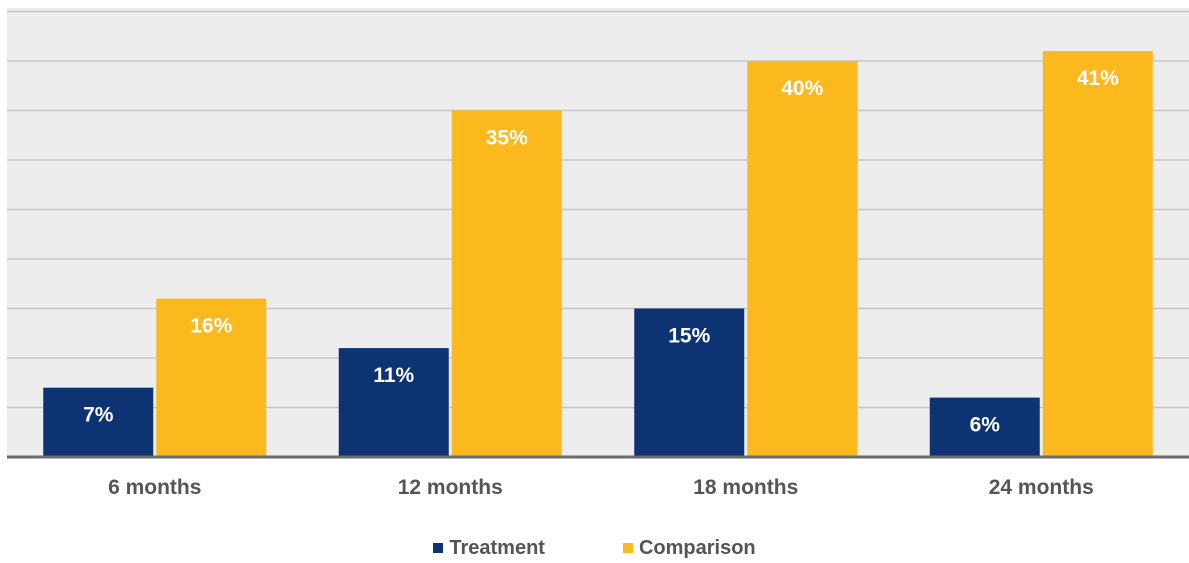 Image resolution: width=1189 pixels, height=563 pixels. Describe the element at coordinates (438, 548) in the screenshot. I see `legend-swatch-treatment` at that location.